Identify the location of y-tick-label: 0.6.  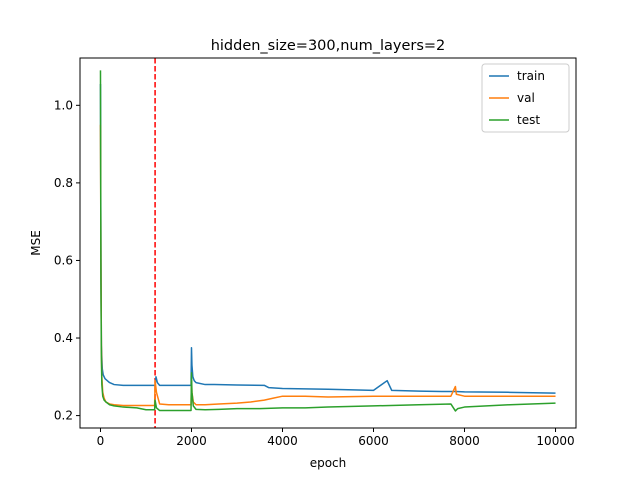
(63, 260).